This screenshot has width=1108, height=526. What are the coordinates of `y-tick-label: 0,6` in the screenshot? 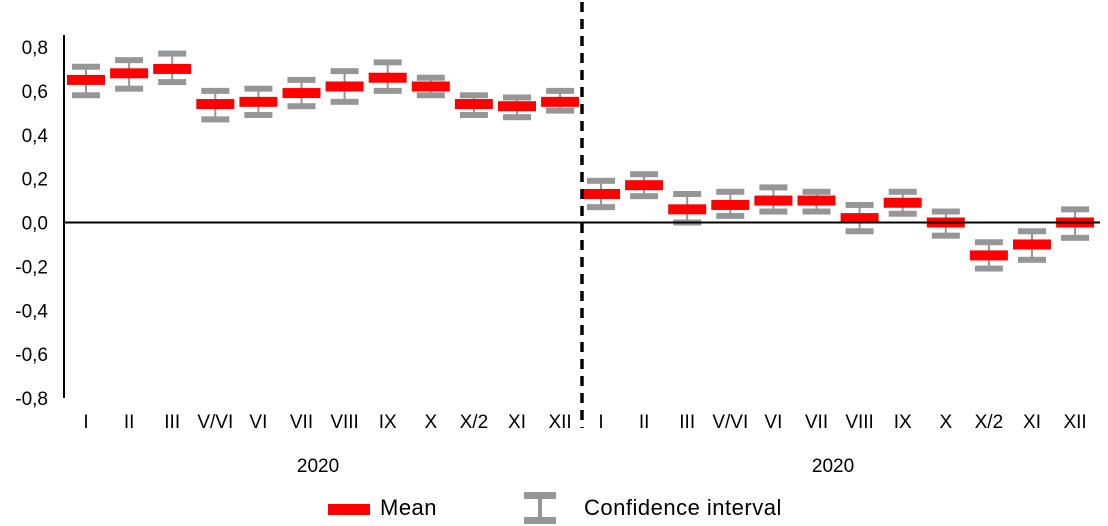 It's located at (35, 92).